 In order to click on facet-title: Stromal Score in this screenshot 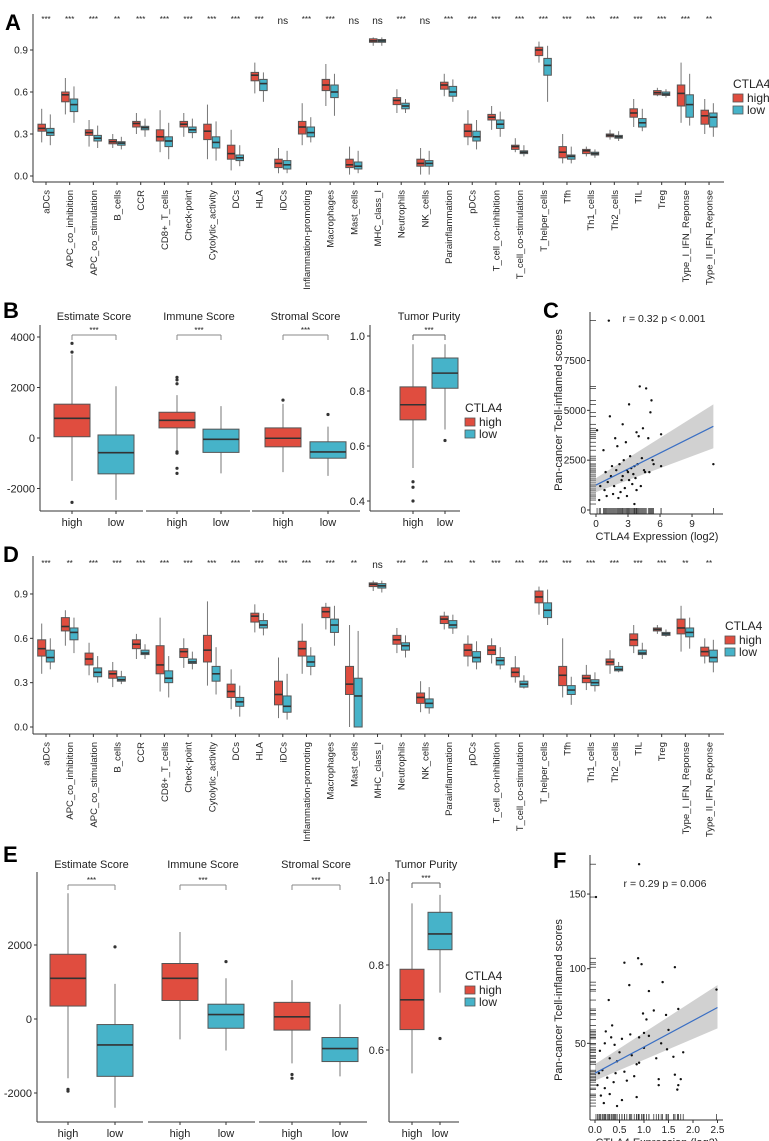, I will do `click(306, 317)`.